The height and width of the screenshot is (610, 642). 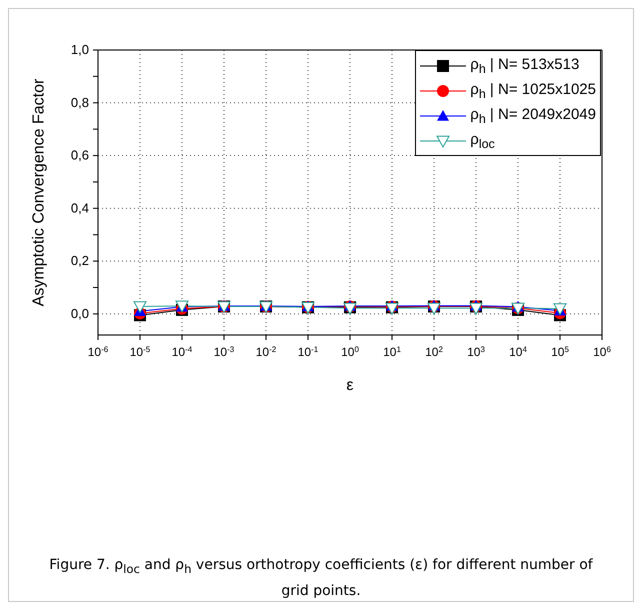 I want to click on x-tick-label: 10$^{-6}$, so click(x=98, y=351).